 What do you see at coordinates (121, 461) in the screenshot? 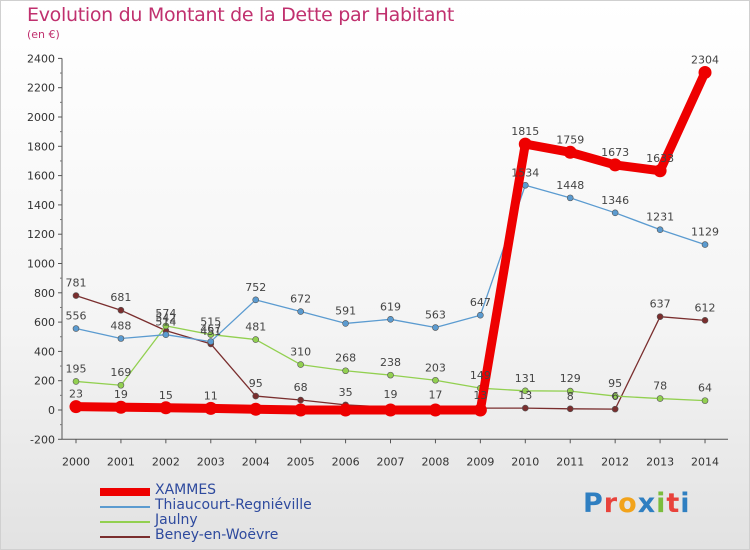
I see `x-tick-label: 2001` at bounding box center [121, 461].